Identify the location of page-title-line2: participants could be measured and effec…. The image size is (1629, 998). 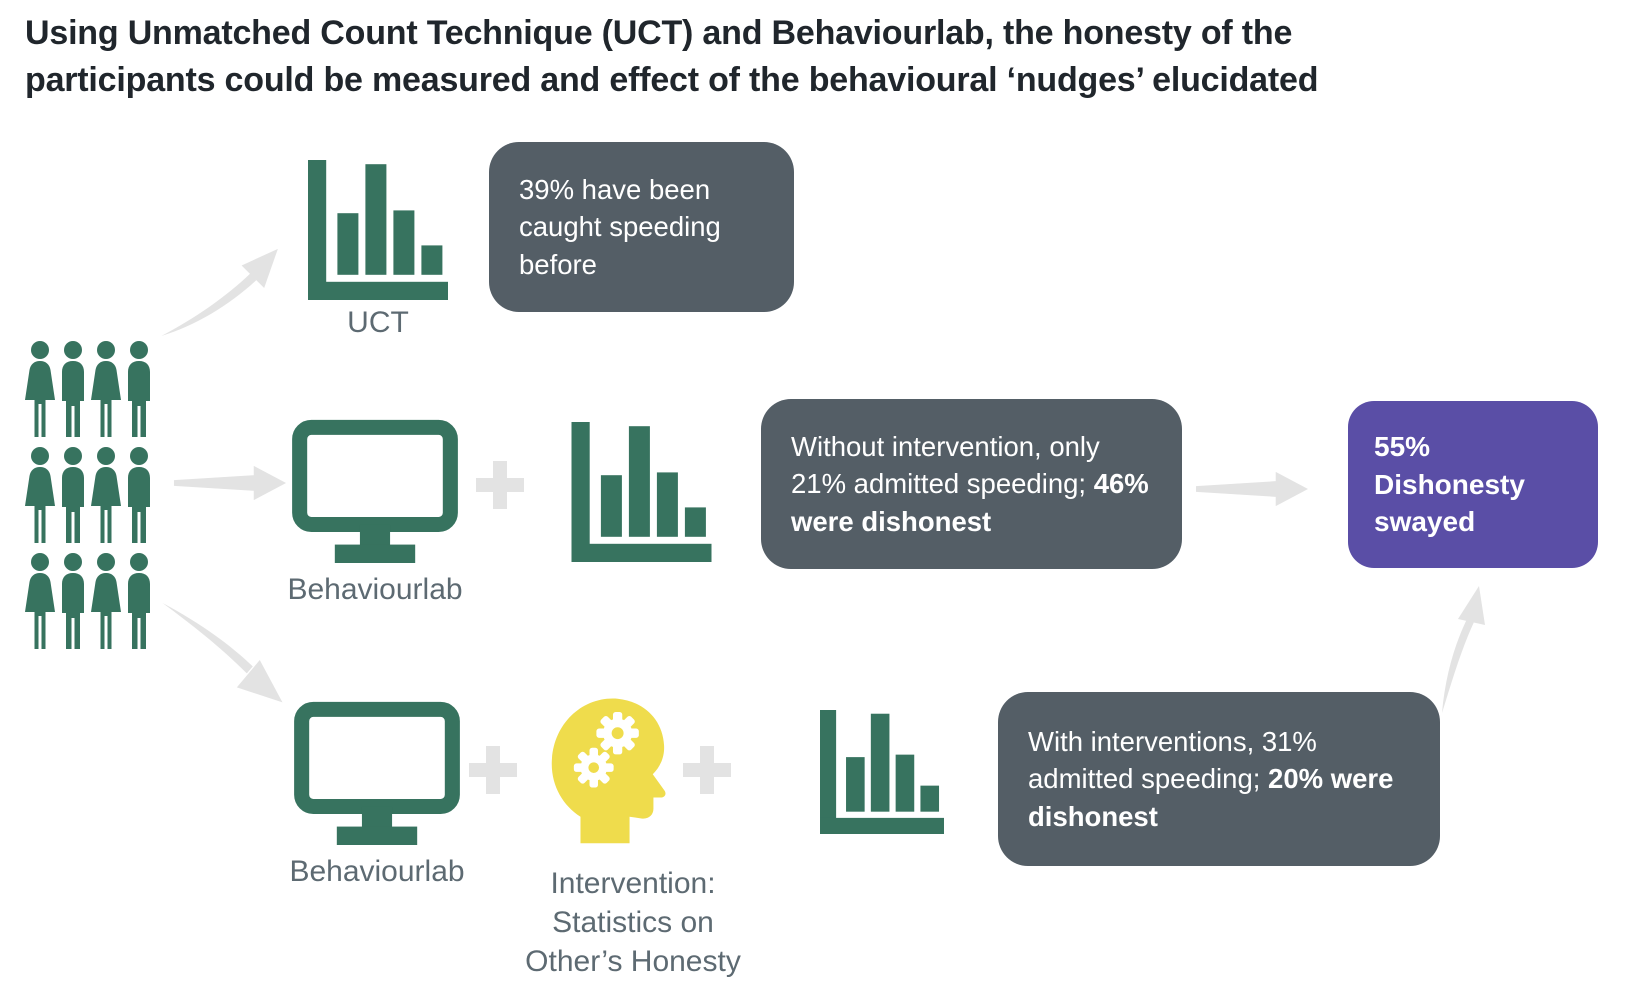
(672, 79).